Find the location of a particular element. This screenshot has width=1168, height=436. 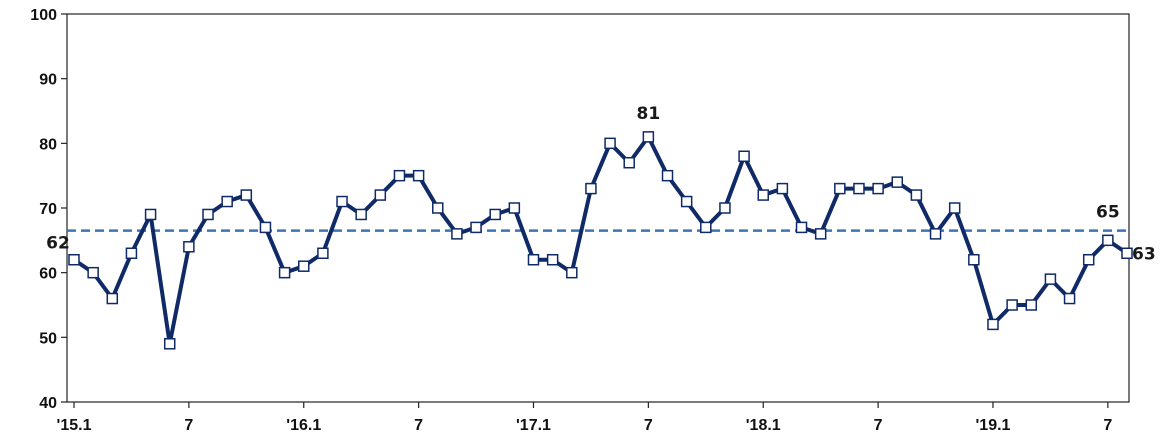

y-tick-label: 100 is located at coordinates (43, 15).